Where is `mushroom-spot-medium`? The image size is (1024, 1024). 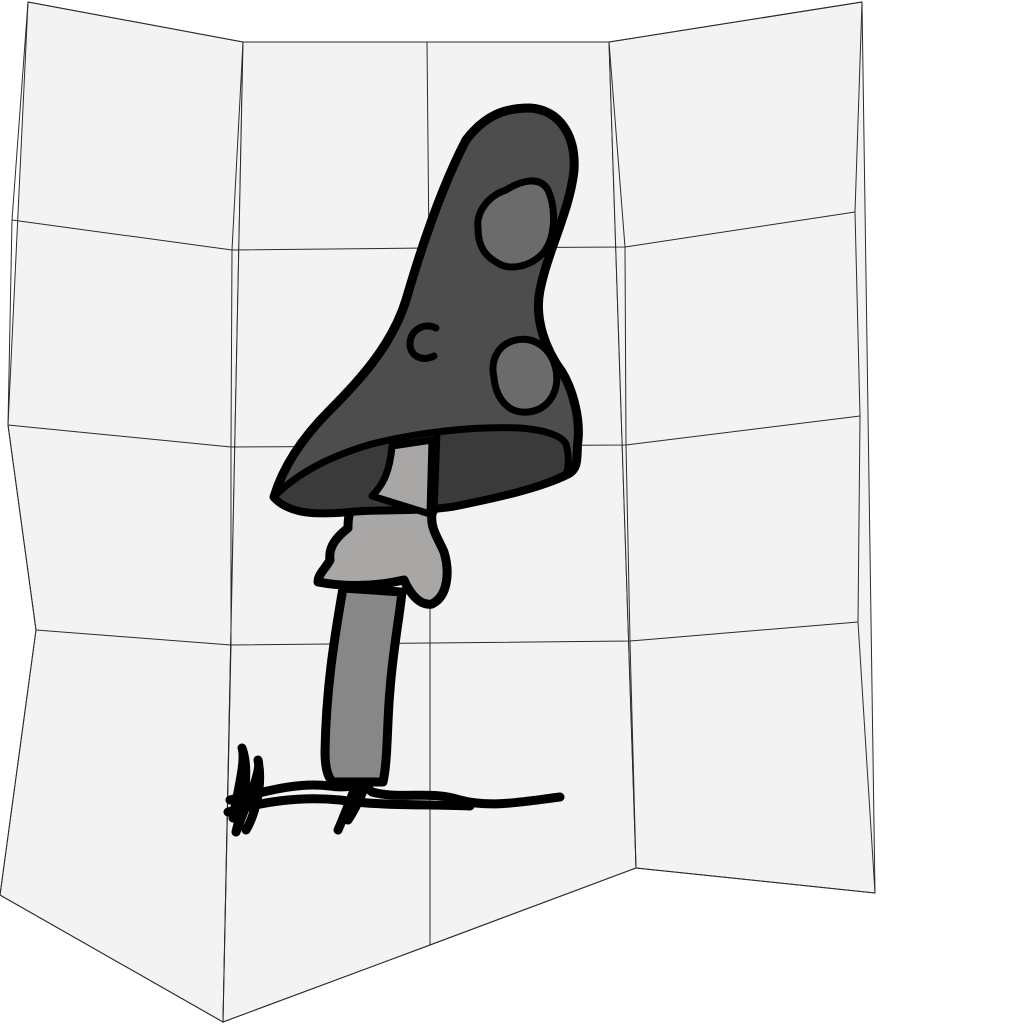 mushroom-spot-medium is located at coordinates (525, 375).